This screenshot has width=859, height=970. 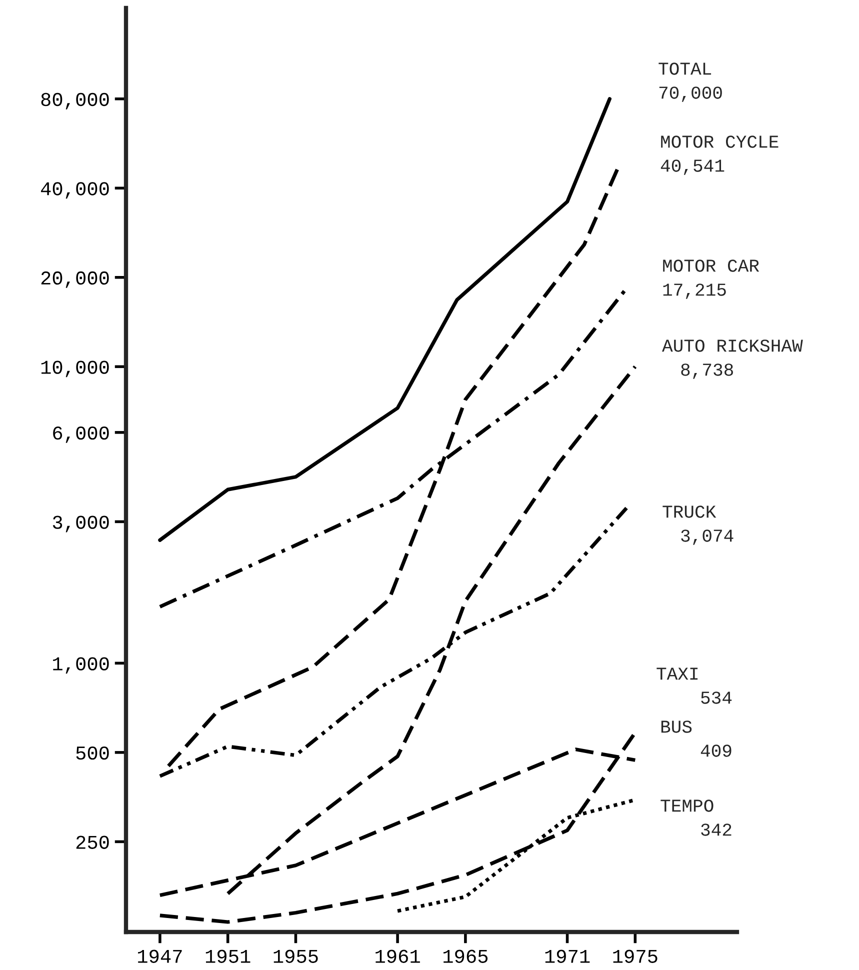 I want to click on text: TAXI, so click(x=677, y=674).